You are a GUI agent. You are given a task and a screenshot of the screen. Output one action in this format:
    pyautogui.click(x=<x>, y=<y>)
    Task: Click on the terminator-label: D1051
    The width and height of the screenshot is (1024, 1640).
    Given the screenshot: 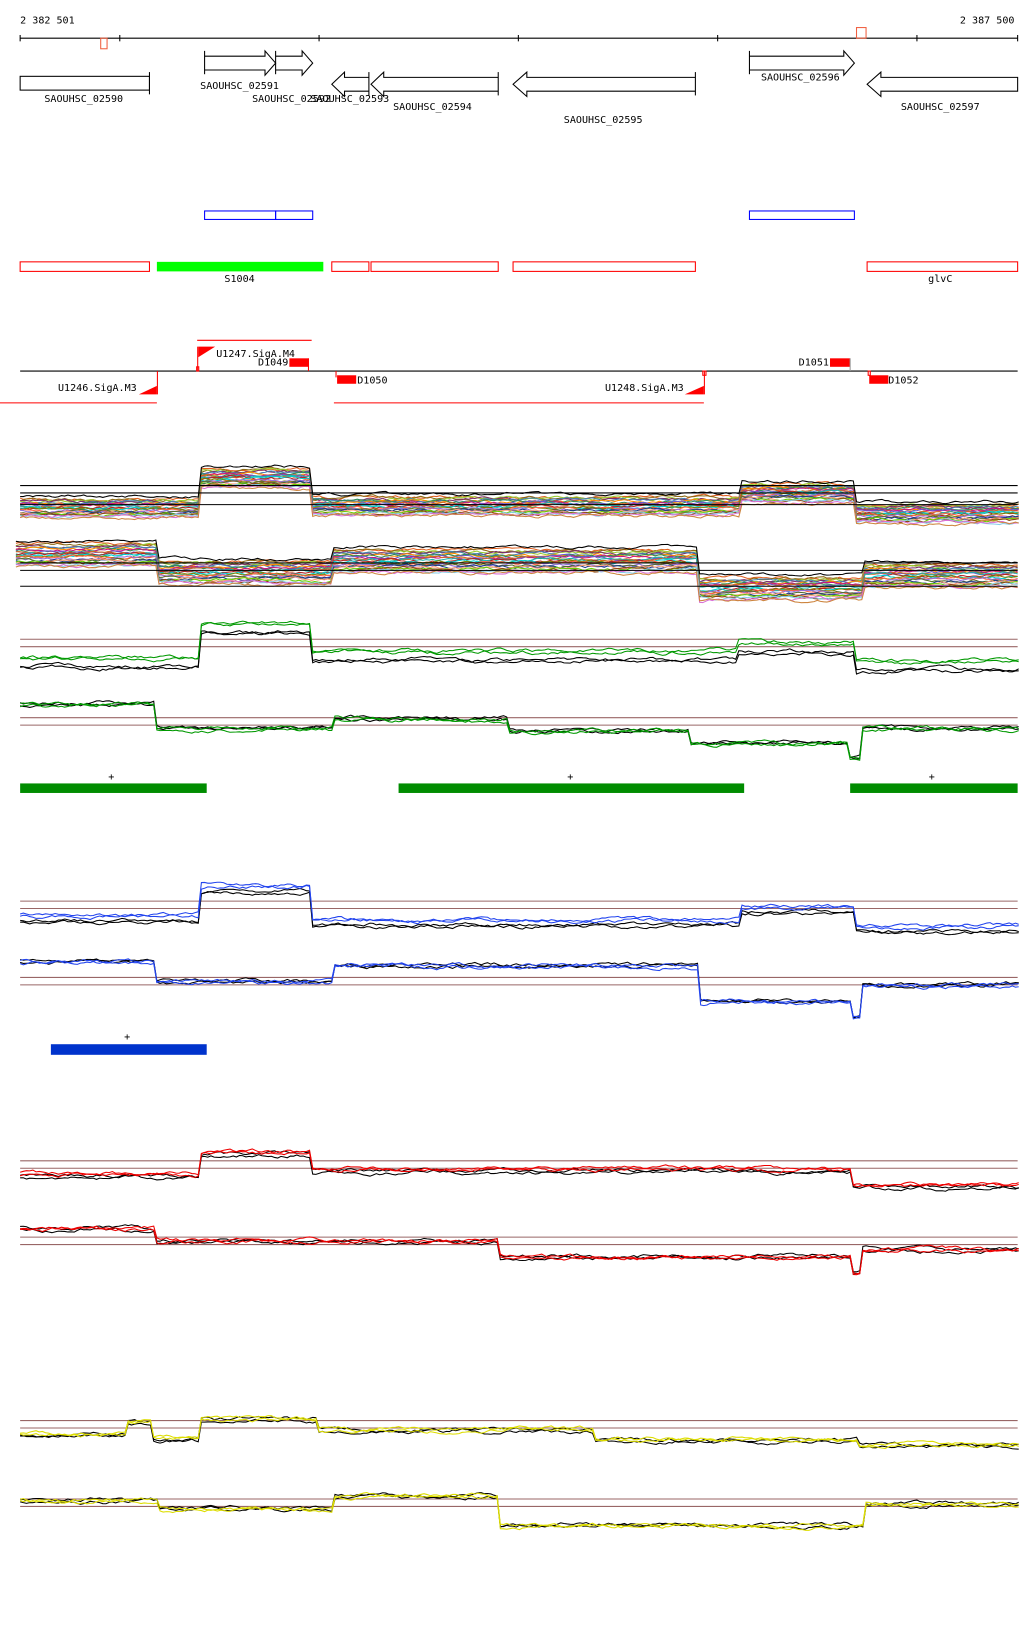 What is the action you would take?
    pyautogui.click(x=814, y=363)
    